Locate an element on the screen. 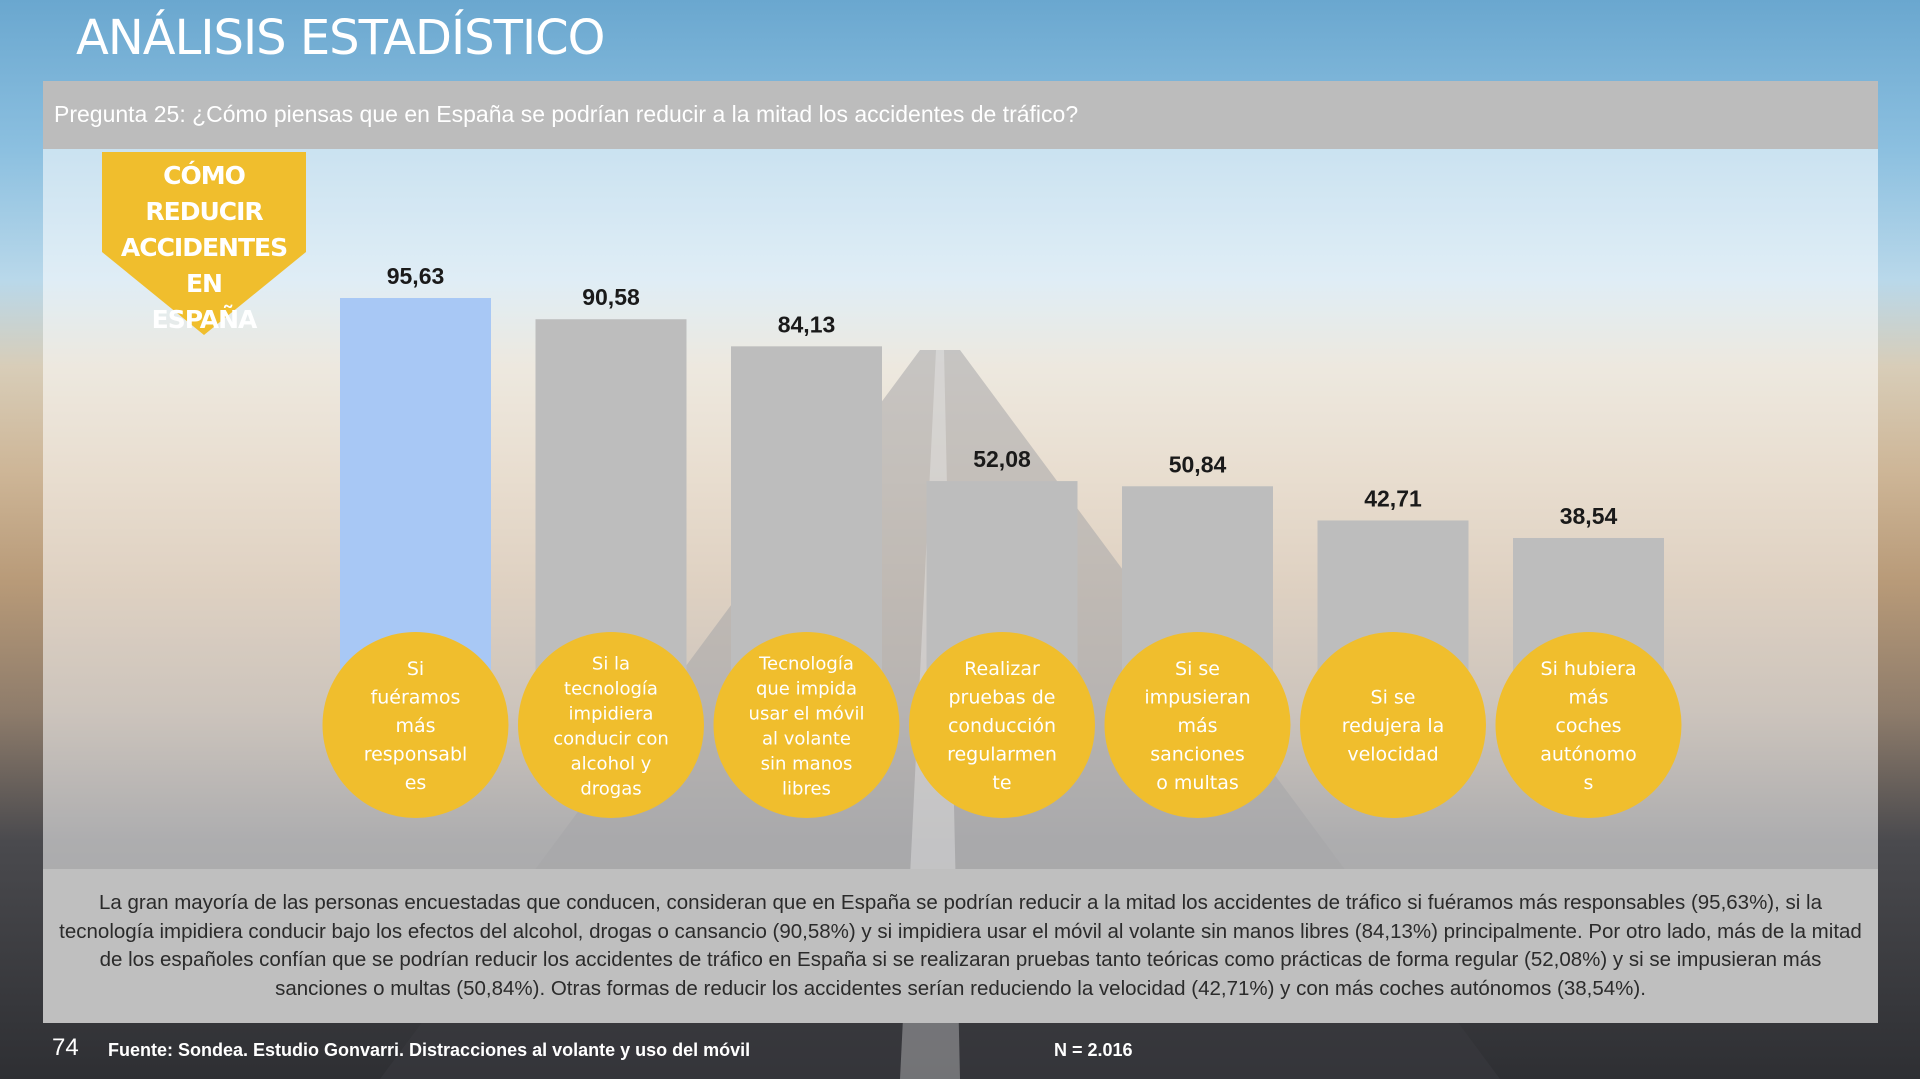 Image resolution: width=1920 pixels, height=1079 pixels. badge-line: ACCIDENTES EN is located at coordinates (204, 265).